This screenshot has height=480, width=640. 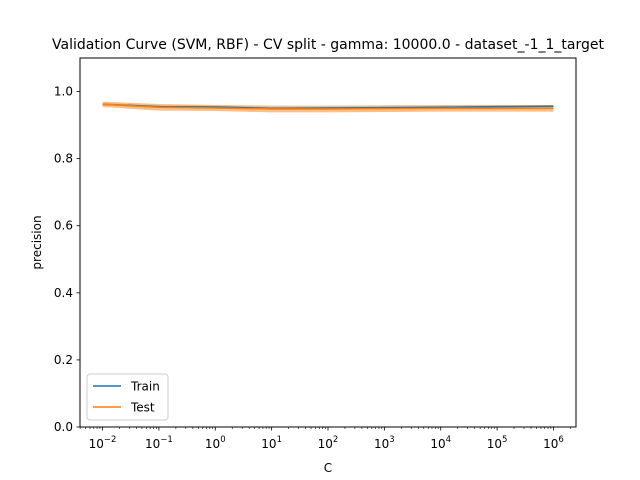 What do you see at coordinates (37, 242) in the screenshot?
I see `y-axis-label: precision` at bounding box center [37, 242].